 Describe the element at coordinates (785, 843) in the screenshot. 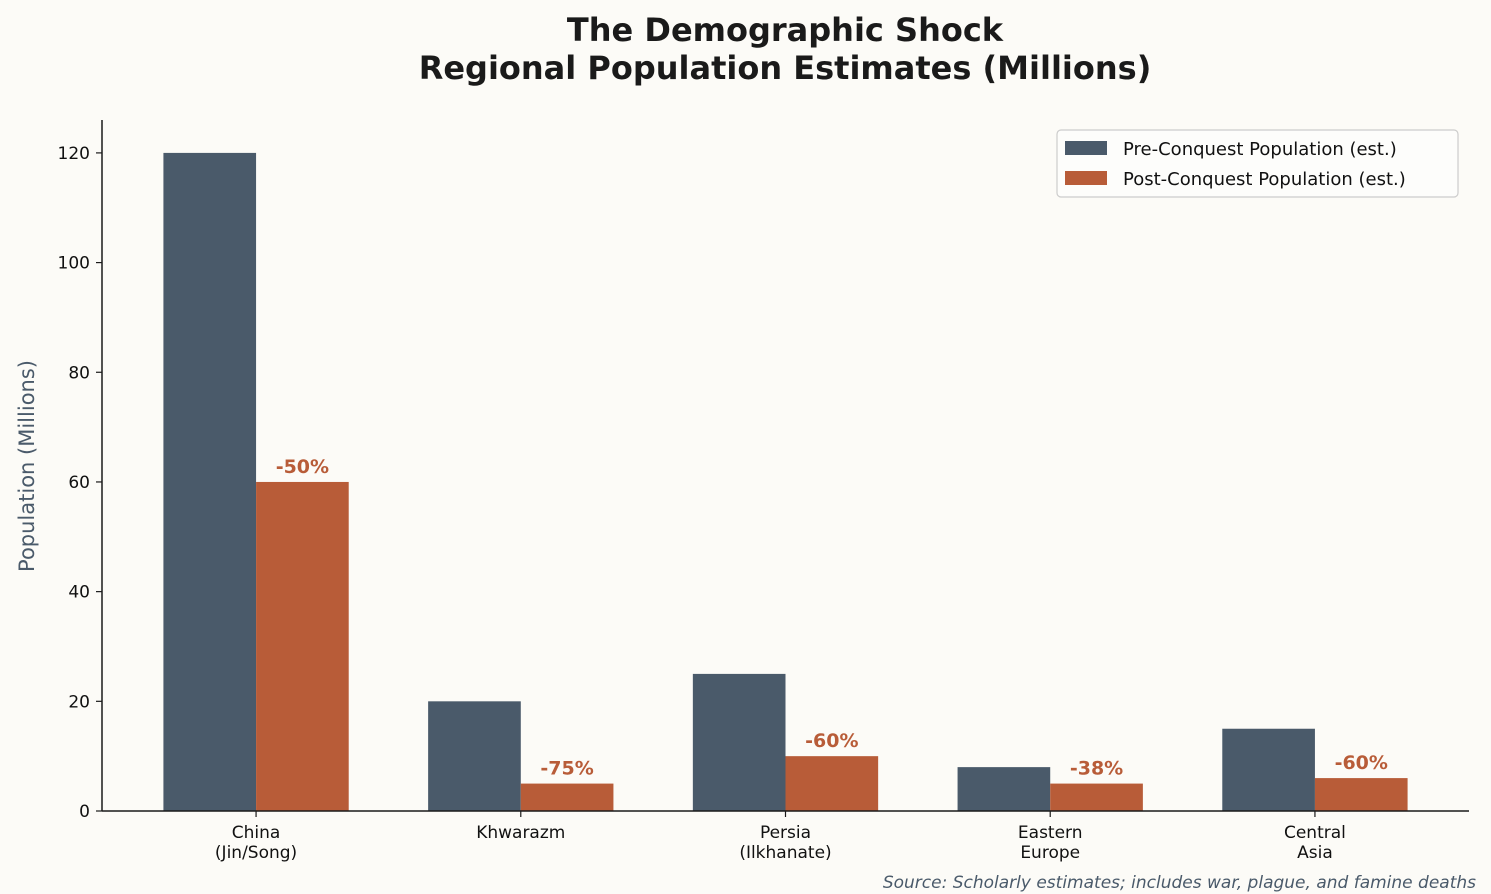

I see `x-tick-label: Persia (Ilkhanate)` at that location.